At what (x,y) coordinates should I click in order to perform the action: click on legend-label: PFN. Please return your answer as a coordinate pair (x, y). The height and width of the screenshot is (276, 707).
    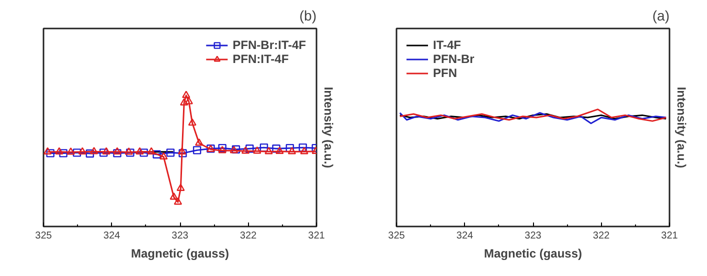
    Looking at the image, I should click on (445, 73).